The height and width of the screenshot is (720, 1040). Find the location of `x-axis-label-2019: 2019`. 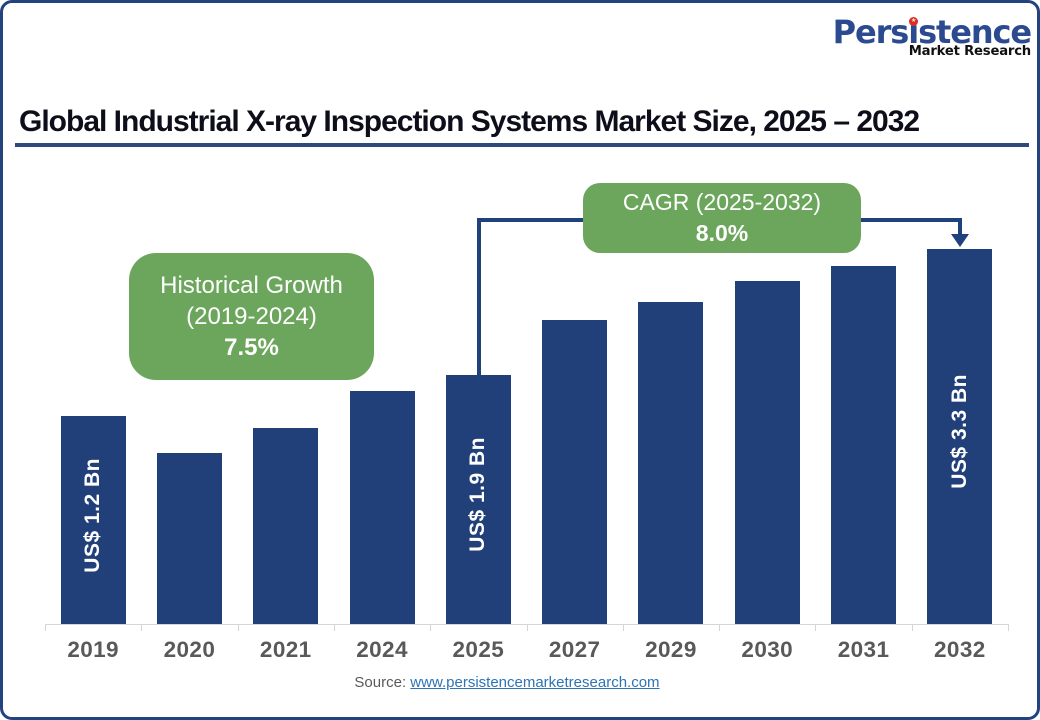

x-axis-label-2019: 2019 is located at coordinates (93, 649).